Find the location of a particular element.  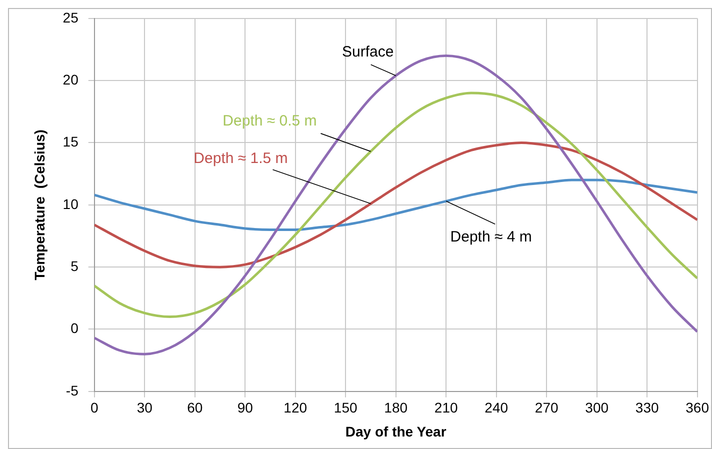

y-tick-label: 15 is located at coordinates (70, 142).